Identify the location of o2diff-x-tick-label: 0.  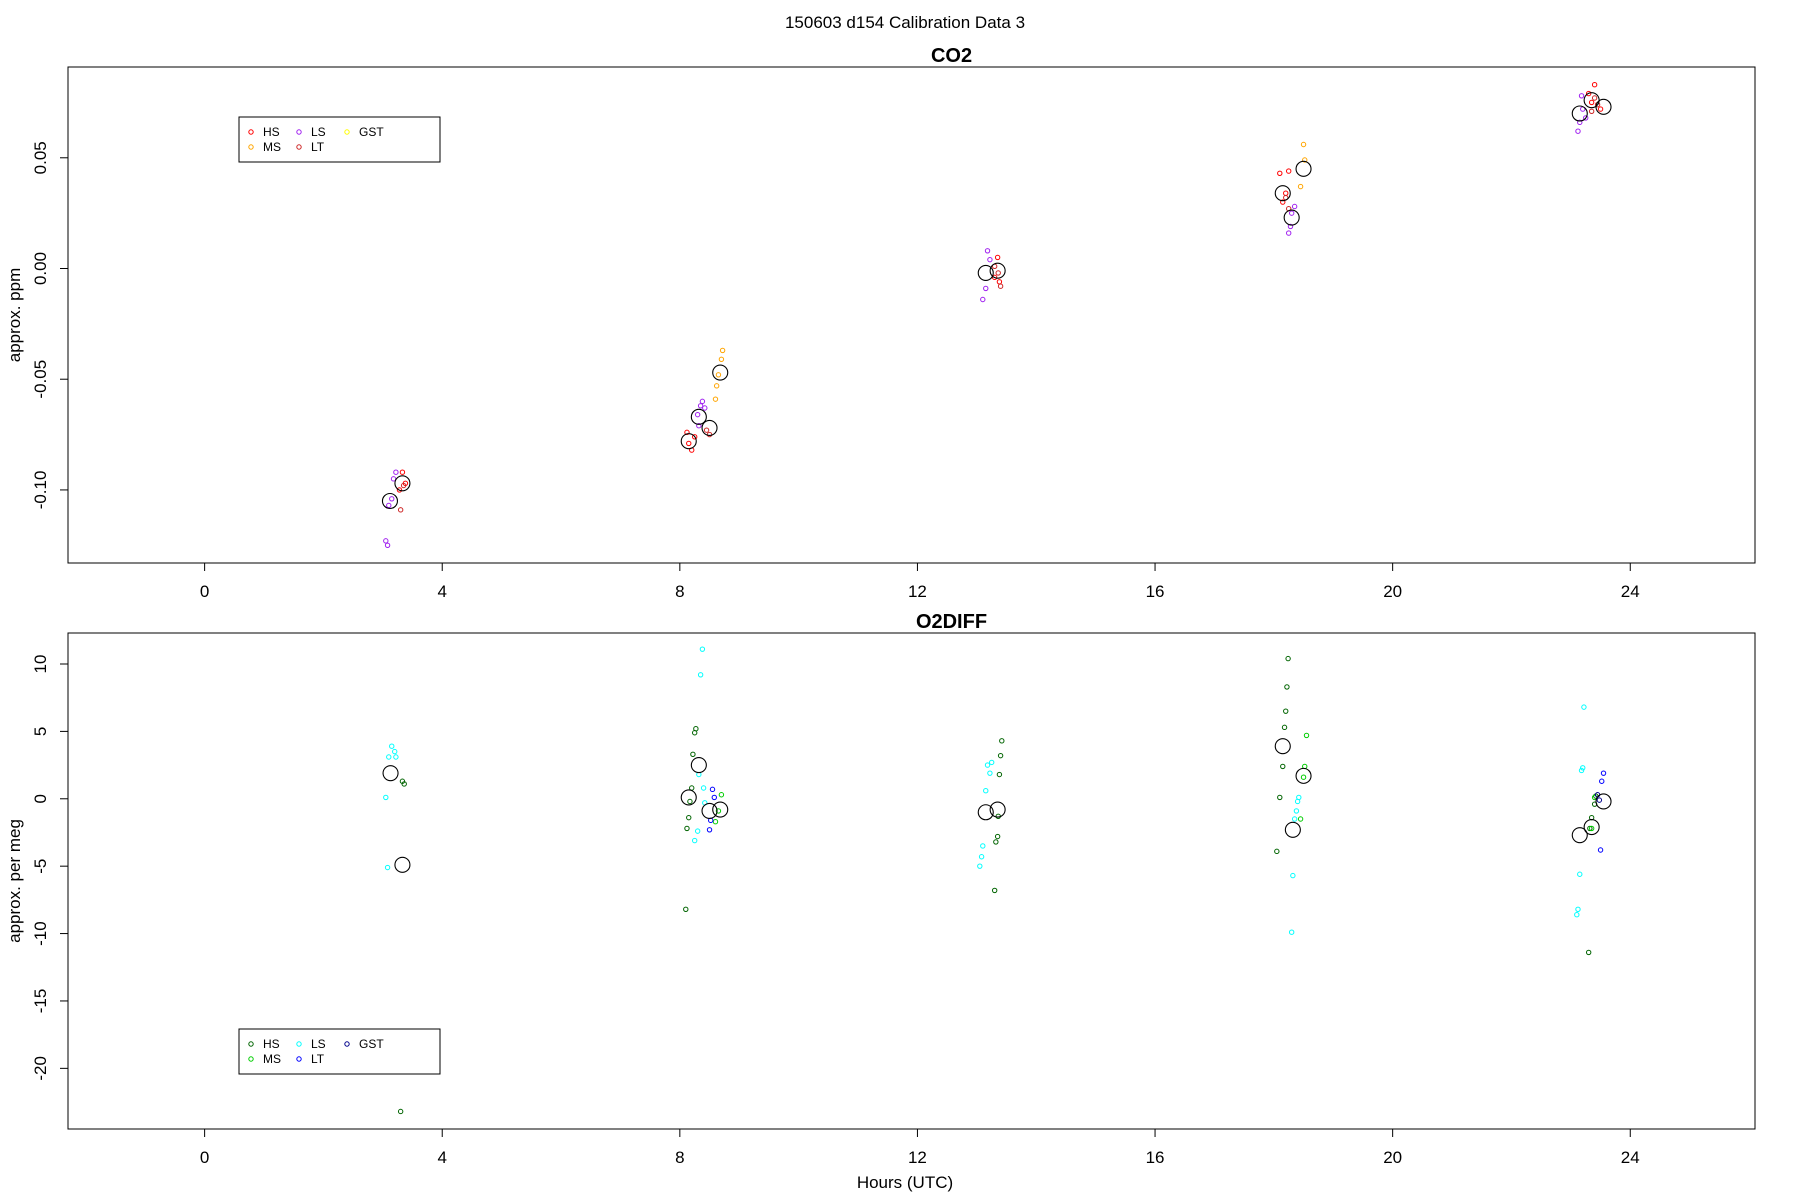
(204, 1157).